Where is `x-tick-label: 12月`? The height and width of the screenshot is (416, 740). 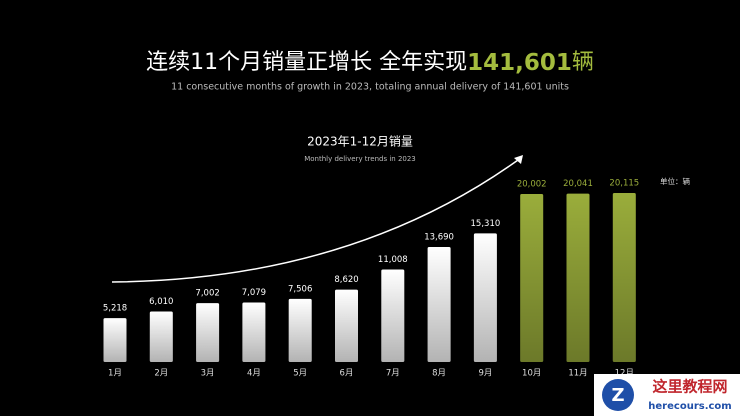 x-tick-label: 12月 is located at coordinates (624, 374).